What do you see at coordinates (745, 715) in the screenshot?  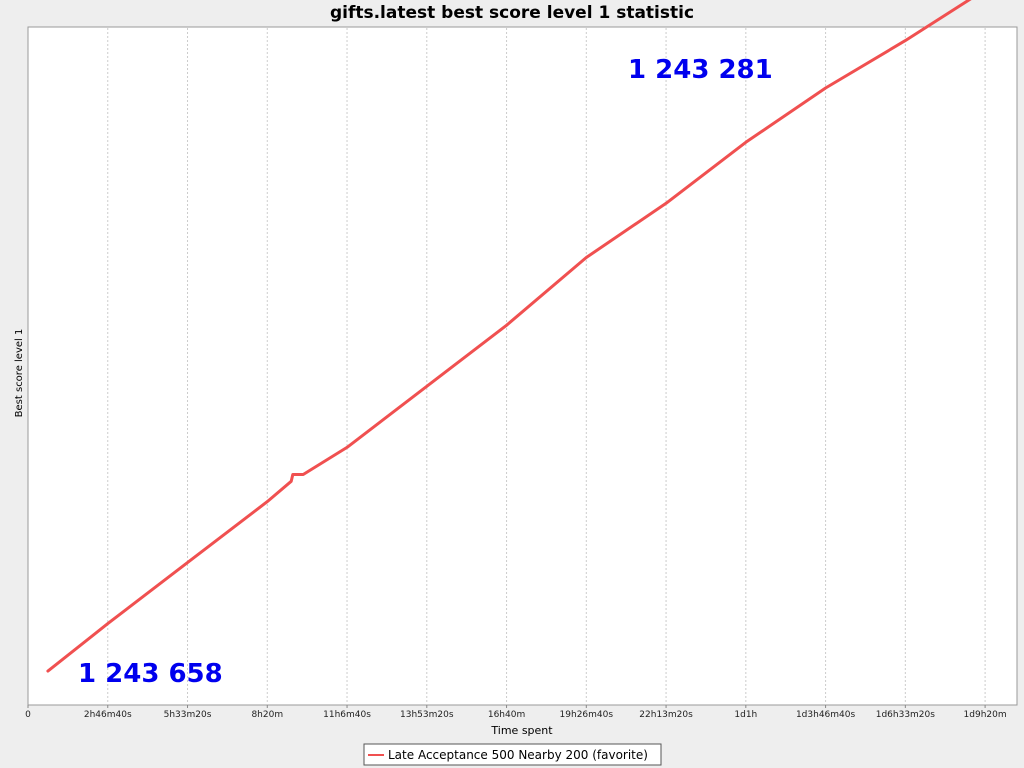 I see `x-tick-label: 1d1h` at bounding box center [745, 715].